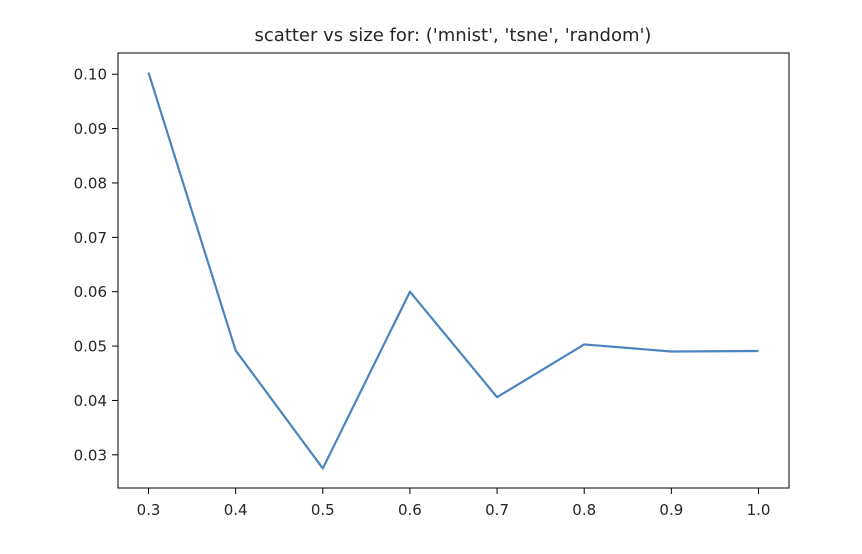 The width and height of the screenshot is (862, 554). I want to click on x-tick-label: 0.5, so click(323, 510).